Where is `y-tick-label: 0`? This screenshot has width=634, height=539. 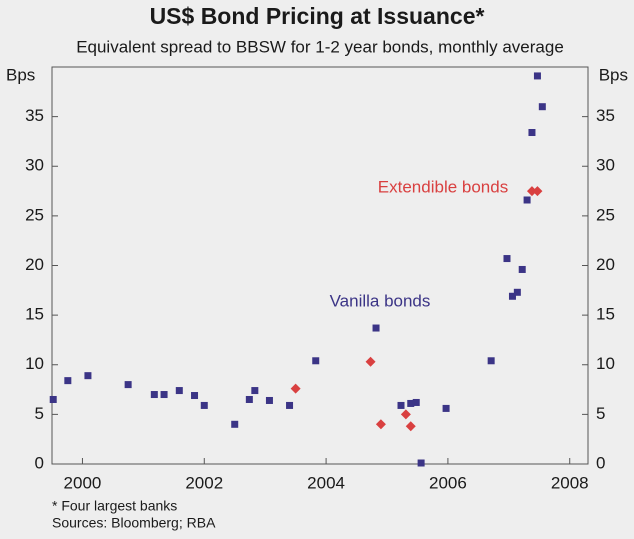 y-tick-label: 0 is located at coordinates (39, 462).